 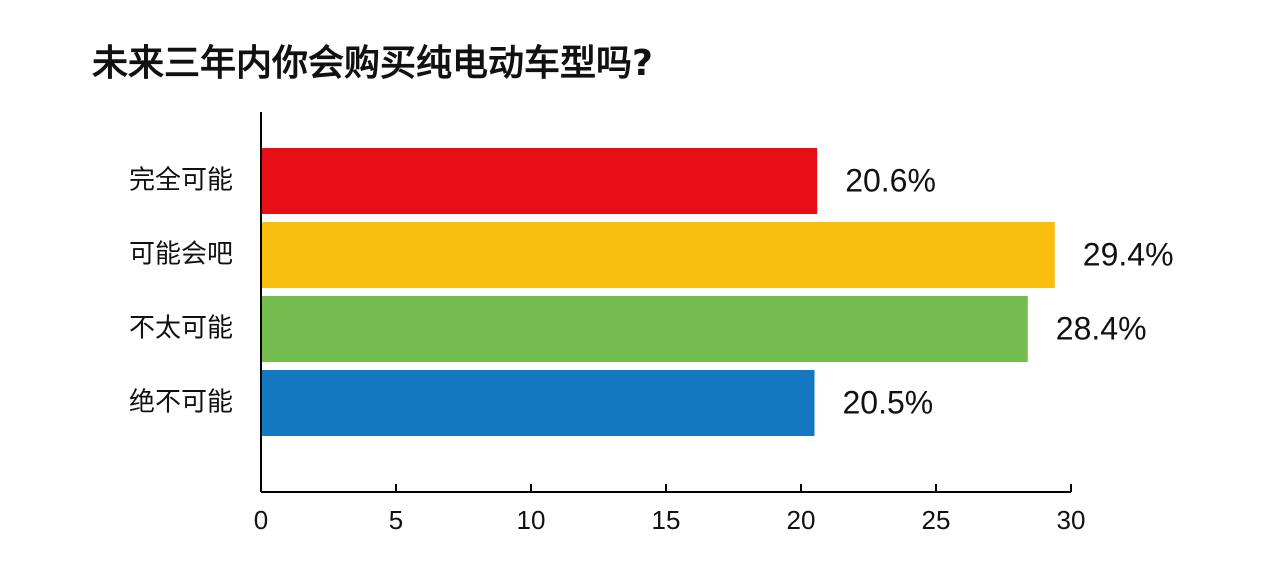 What do you see at coordinates (1071, 520) in the screenshot?
I see `x-tick-label: 30` at bounding box center [1071, 520].